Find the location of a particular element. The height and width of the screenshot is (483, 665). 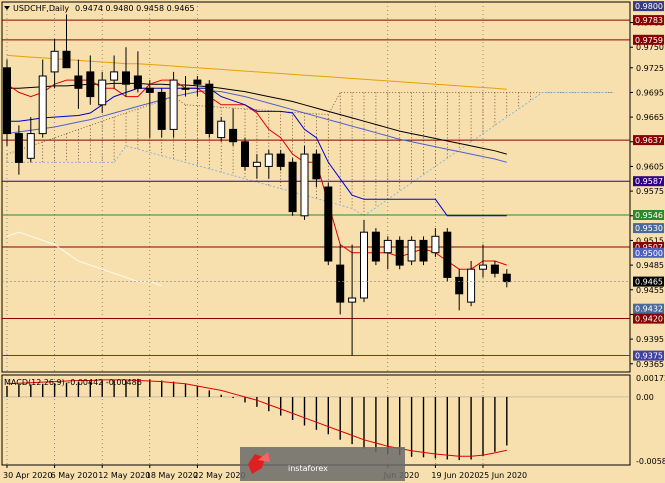

price-tick-label: 0.9365 is located at coordinates (650, 364).